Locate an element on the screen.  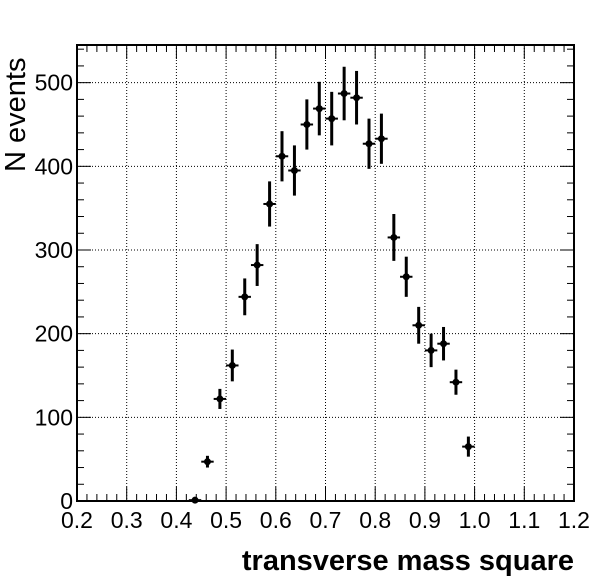
y-tick-labels: 0 100 200 300 400 500 is located at coordinates (54, 292).